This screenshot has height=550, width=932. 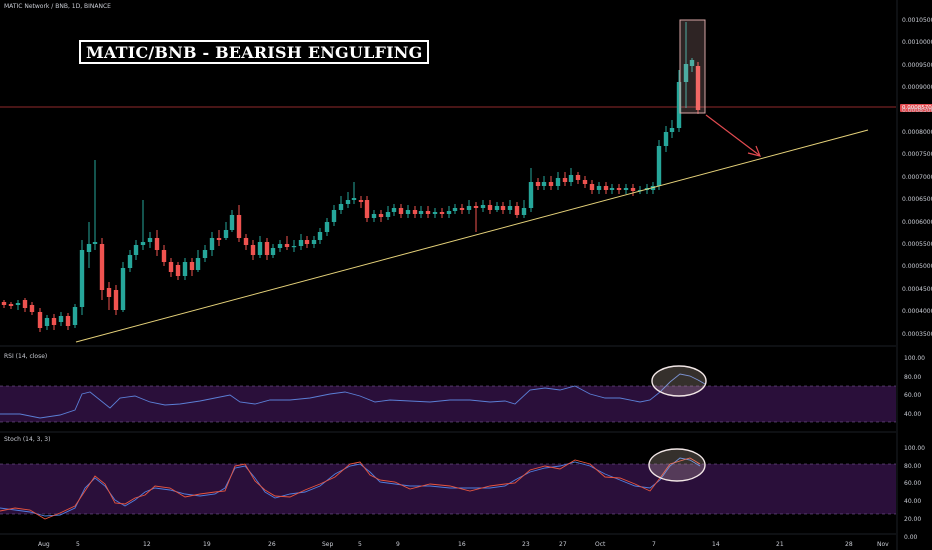 I want to click on time-axis-tick: 23, so click(x=526, y=544).